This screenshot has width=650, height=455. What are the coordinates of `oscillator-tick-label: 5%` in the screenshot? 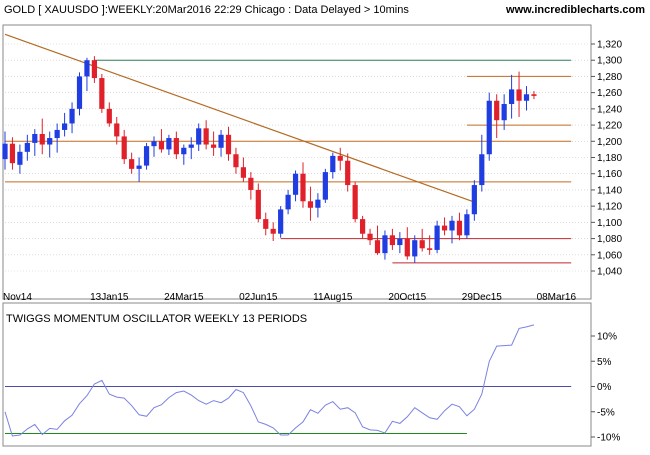 It's located at (604, 362).